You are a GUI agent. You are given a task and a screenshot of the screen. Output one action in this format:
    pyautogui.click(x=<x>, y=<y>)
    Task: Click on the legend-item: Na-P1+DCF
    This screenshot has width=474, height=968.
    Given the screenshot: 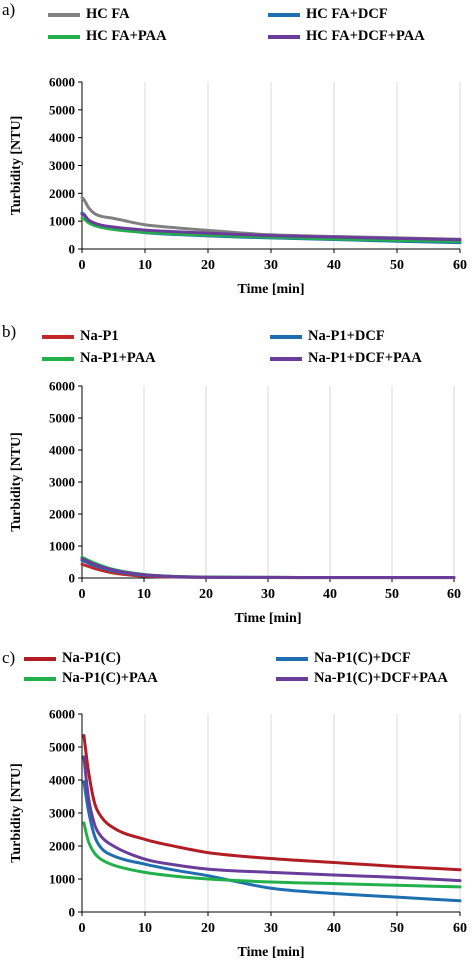 What is the action you would take?
    pyautogui.click(x=327, y=336)
    